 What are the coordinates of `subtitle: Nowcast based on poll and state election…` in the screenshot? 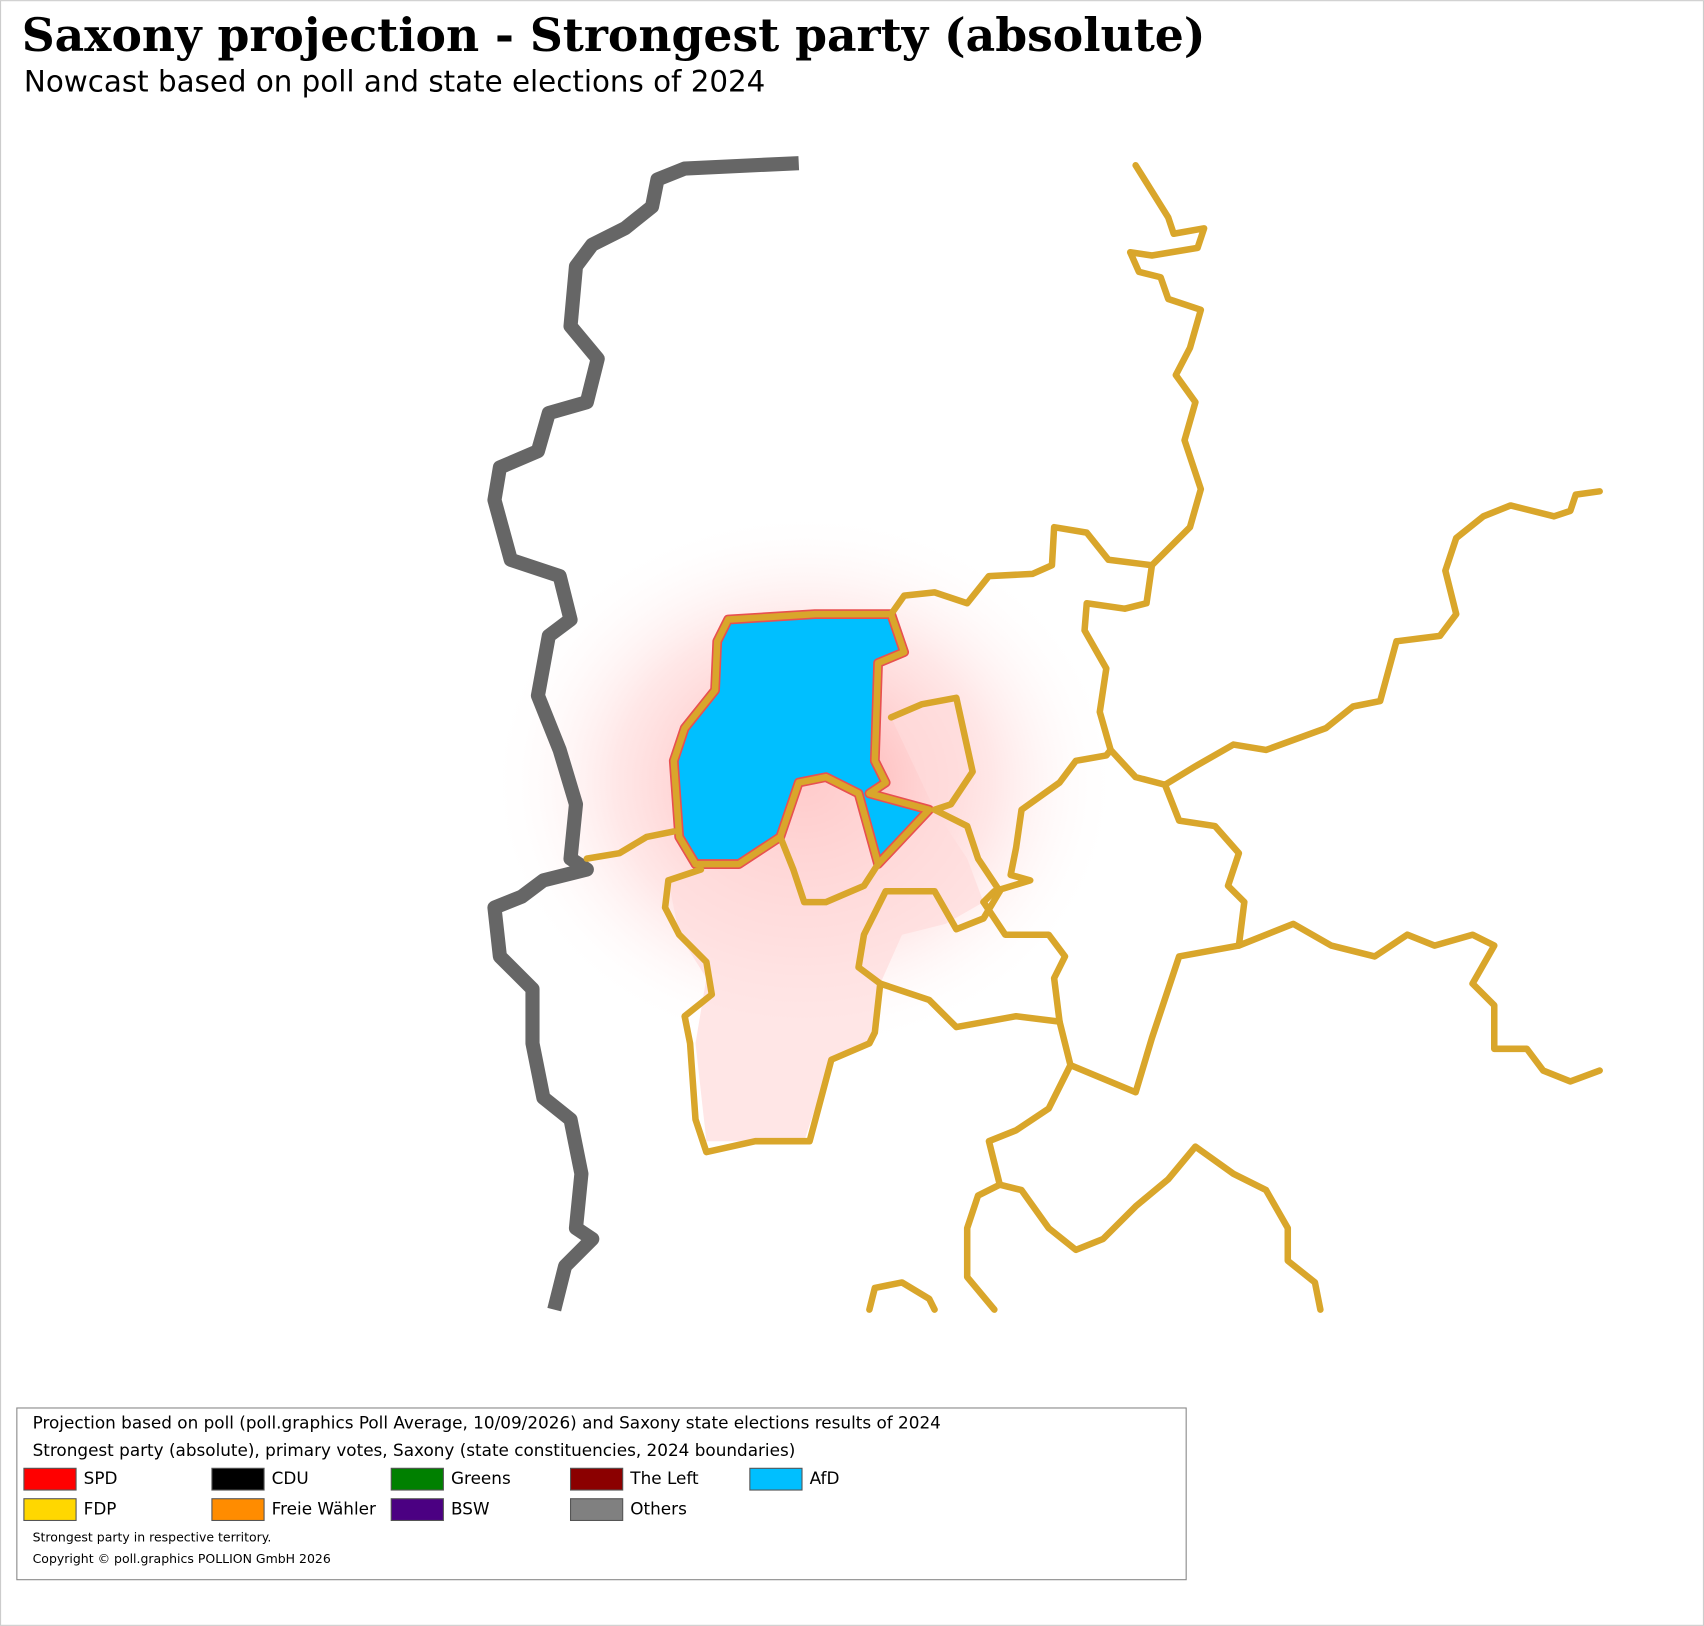 It's located at (394, 81).